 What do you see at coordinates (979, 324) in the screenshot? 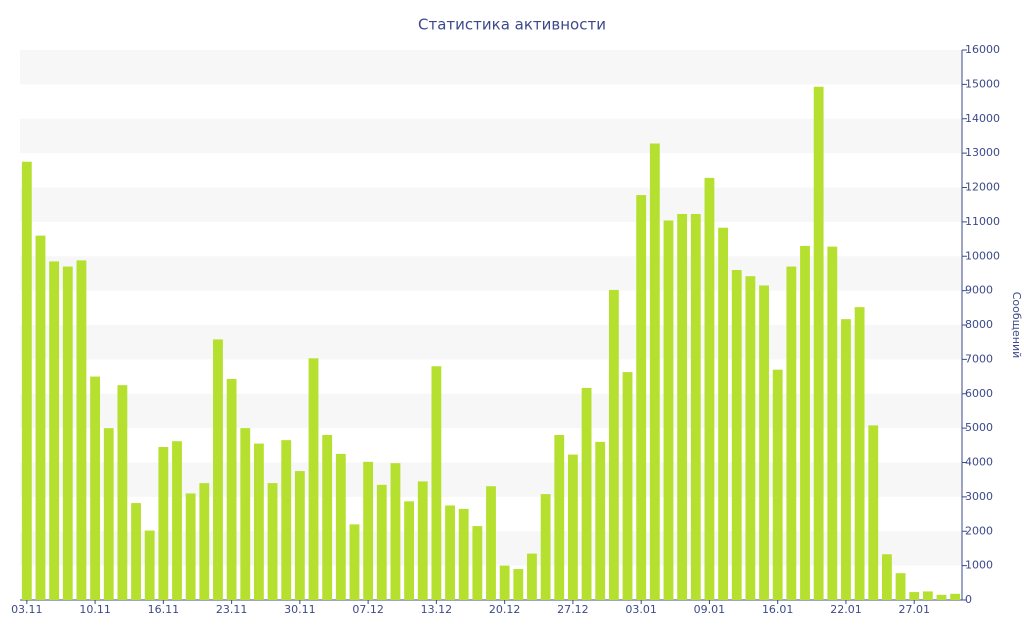
I see `y-tick-label: 8000` at bounding box center [979, 324].